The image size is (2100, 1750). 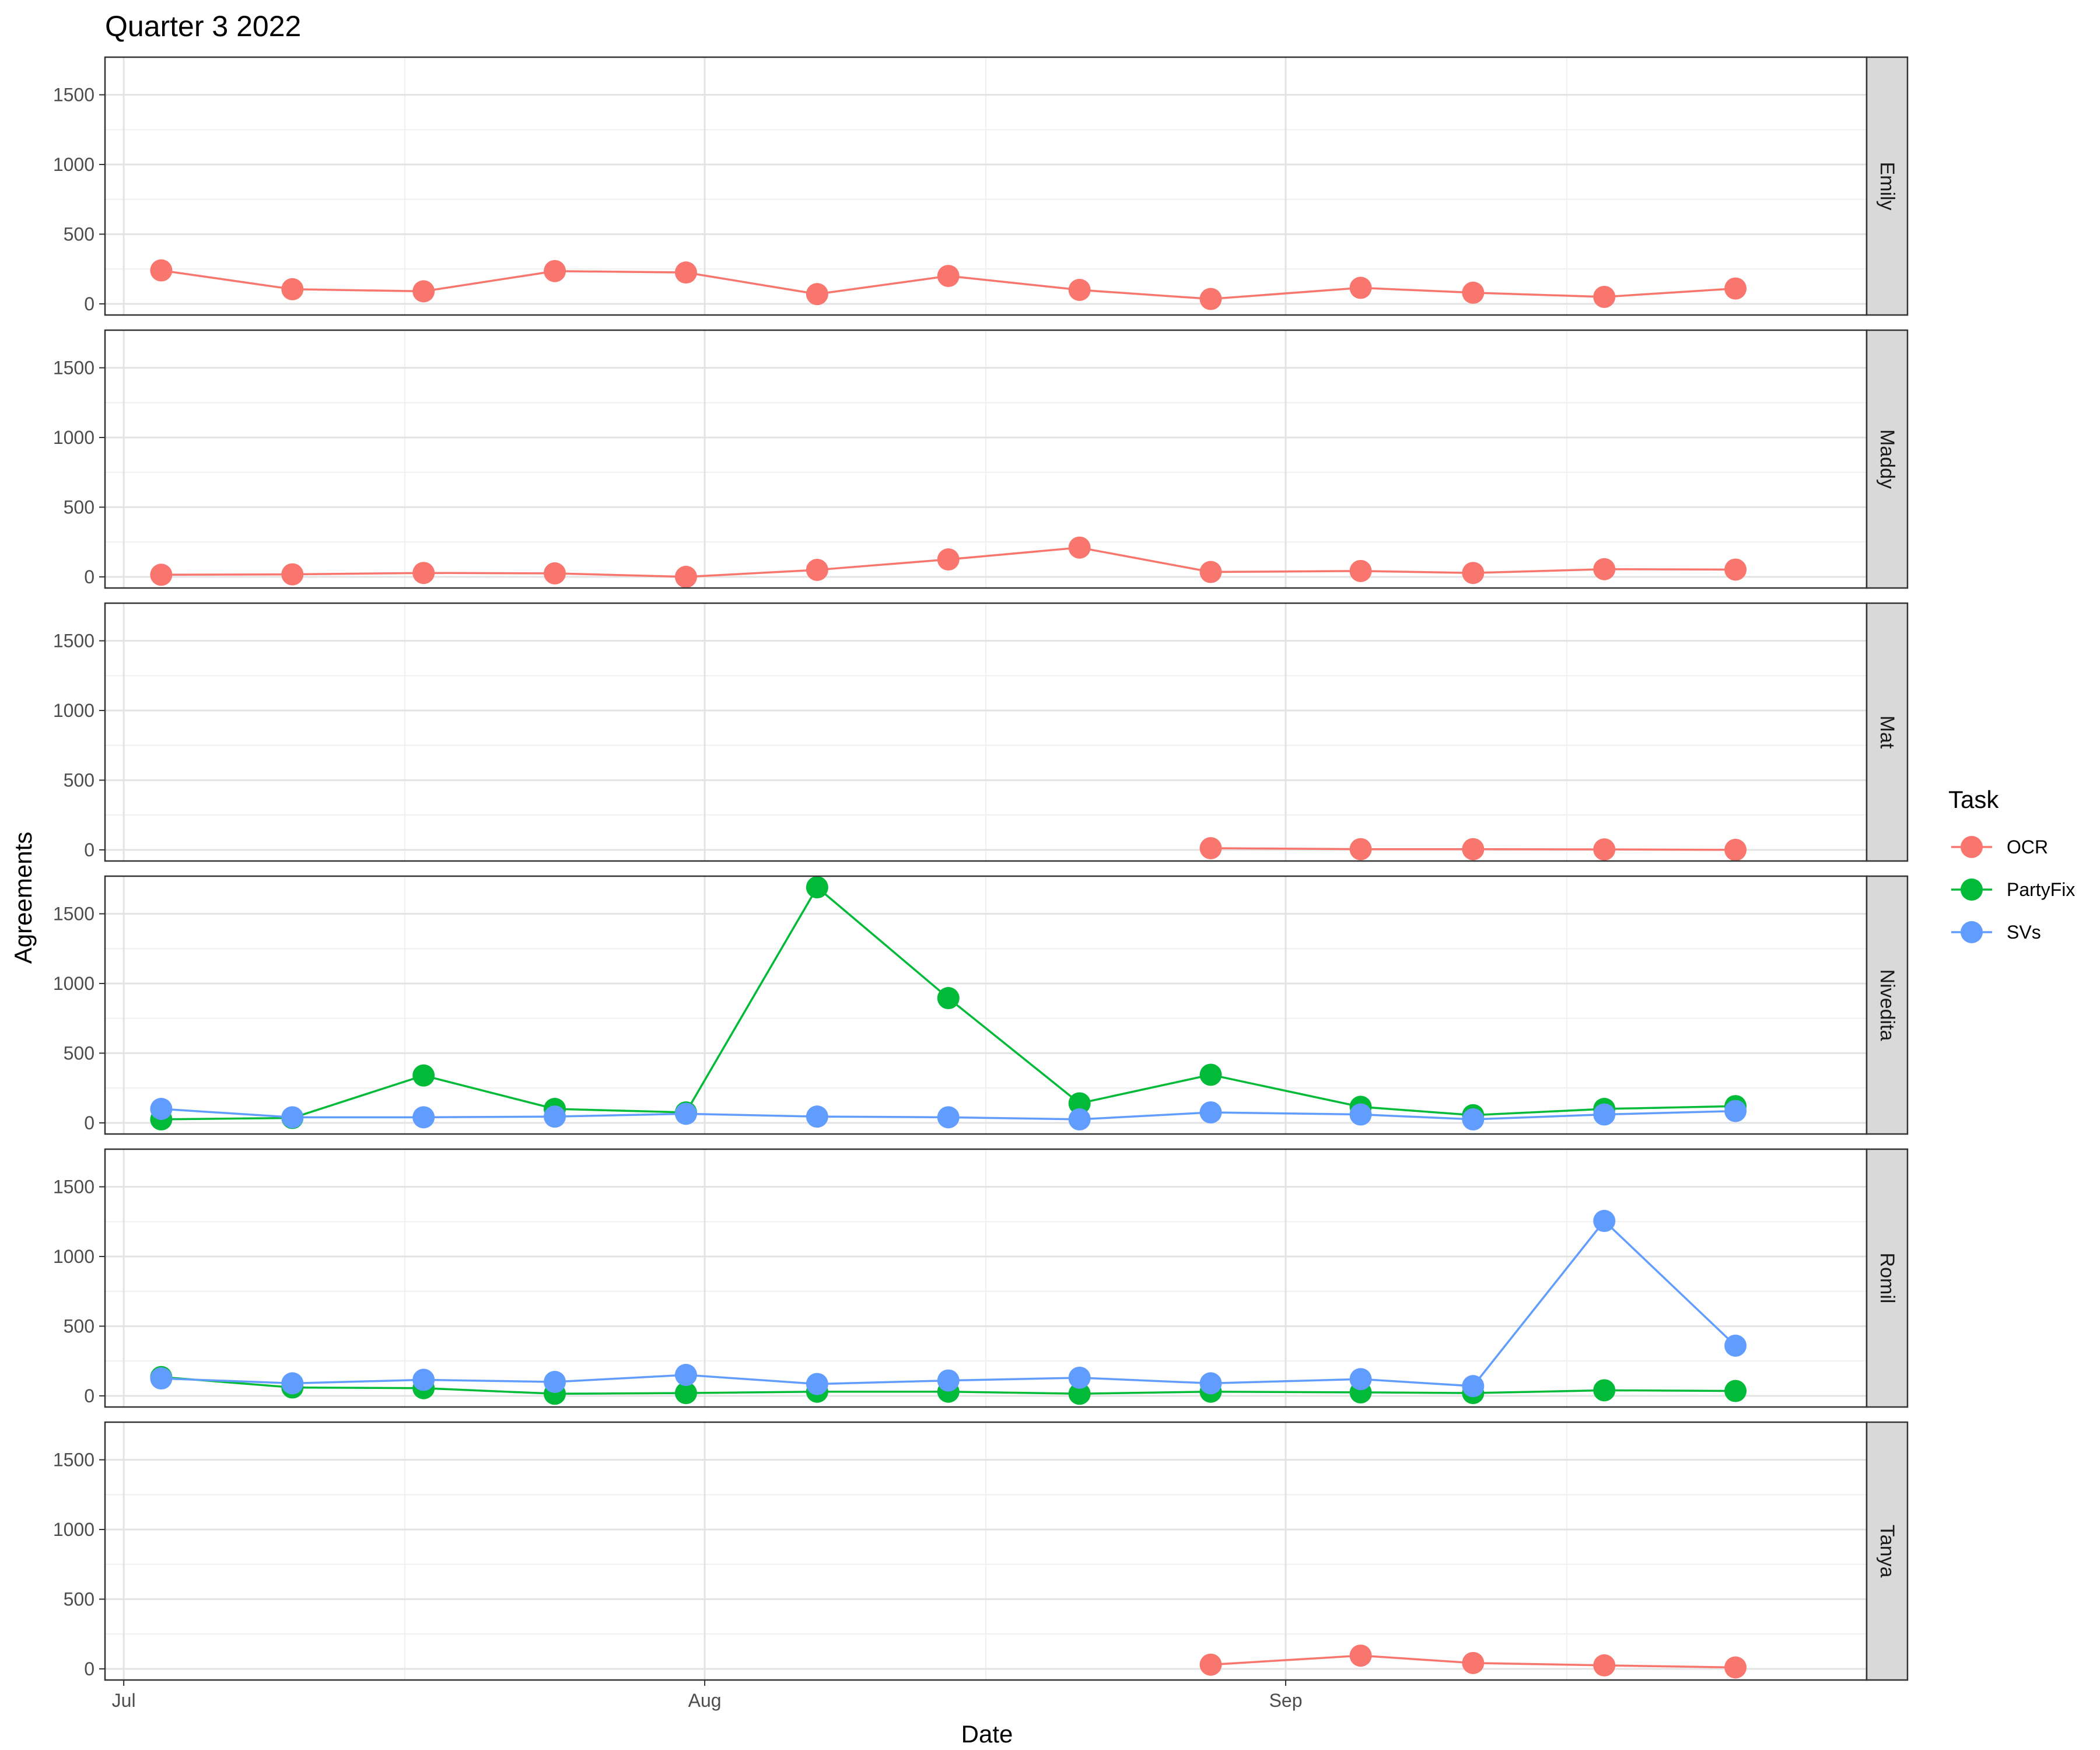 I want to click on legend-entry-partyfix: PartyFix, so click(x=2013, y=889).